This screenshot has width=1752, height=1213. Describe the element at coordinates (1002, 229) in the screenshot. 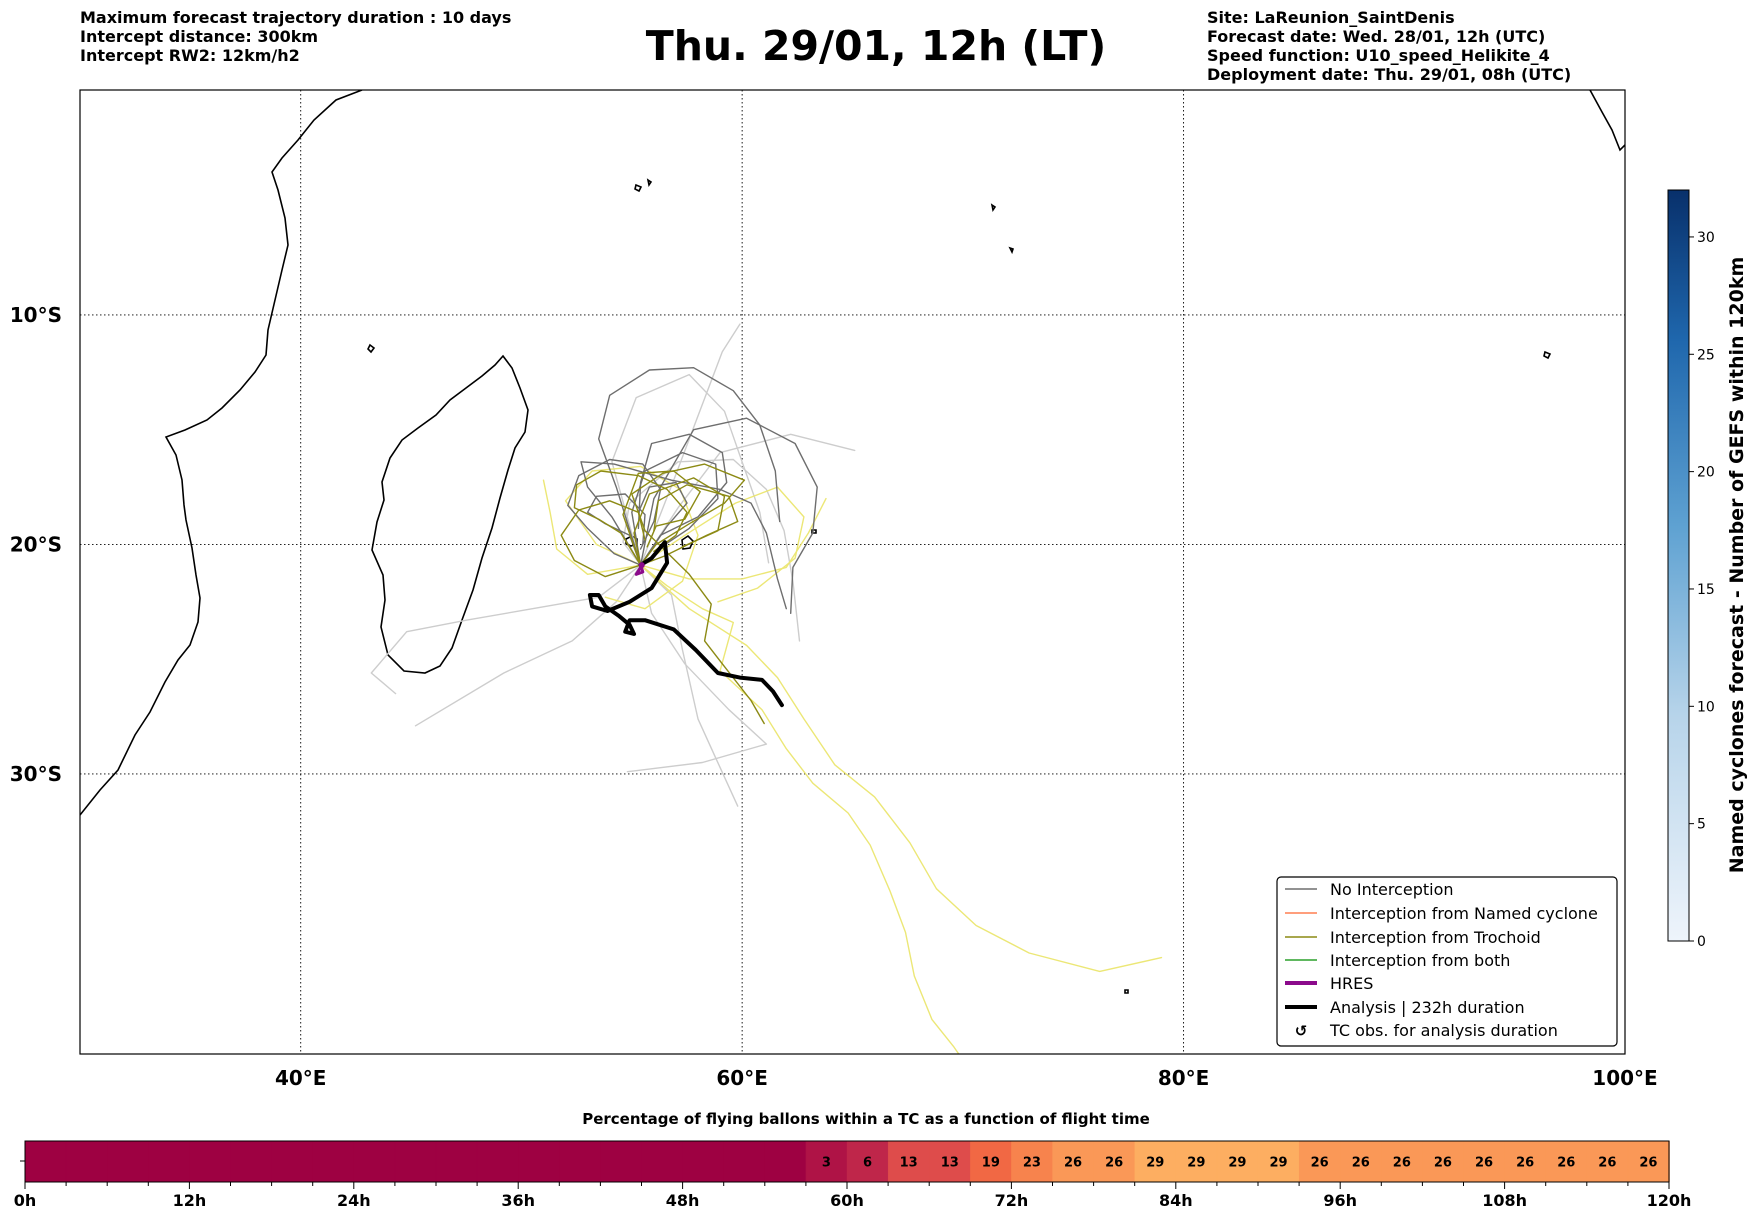

I see `chagos-island` at that location.